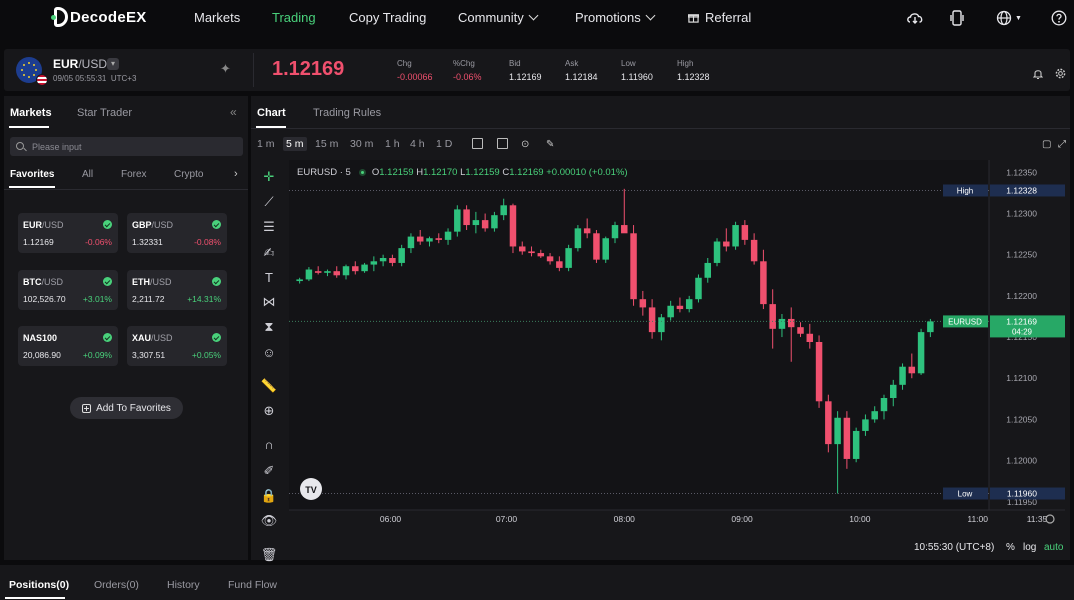 The height and width of the screenshot is (600, 1074). What do you see at coordinates (80, 64) in the screenshot?
I see `symbol-selector: EUR/USD` at bounding box center [80, 64].